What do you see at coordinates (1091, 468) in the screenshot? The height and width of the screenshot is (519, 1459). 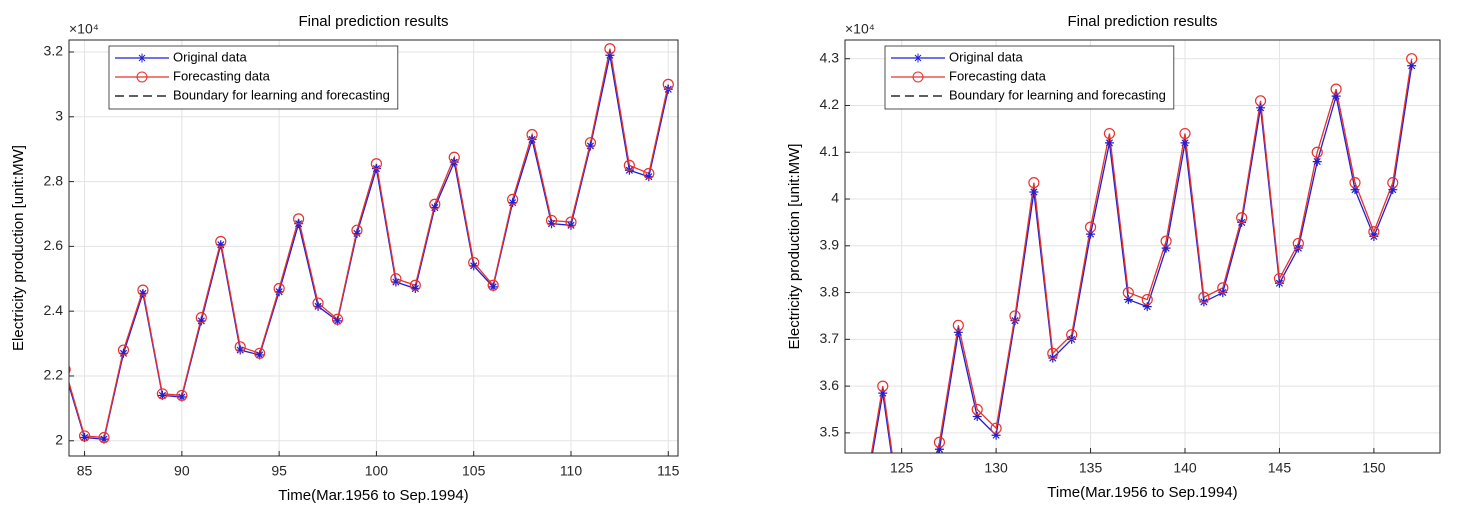 I see `x-tick-label: 135` at bounding box center [1091, 468].